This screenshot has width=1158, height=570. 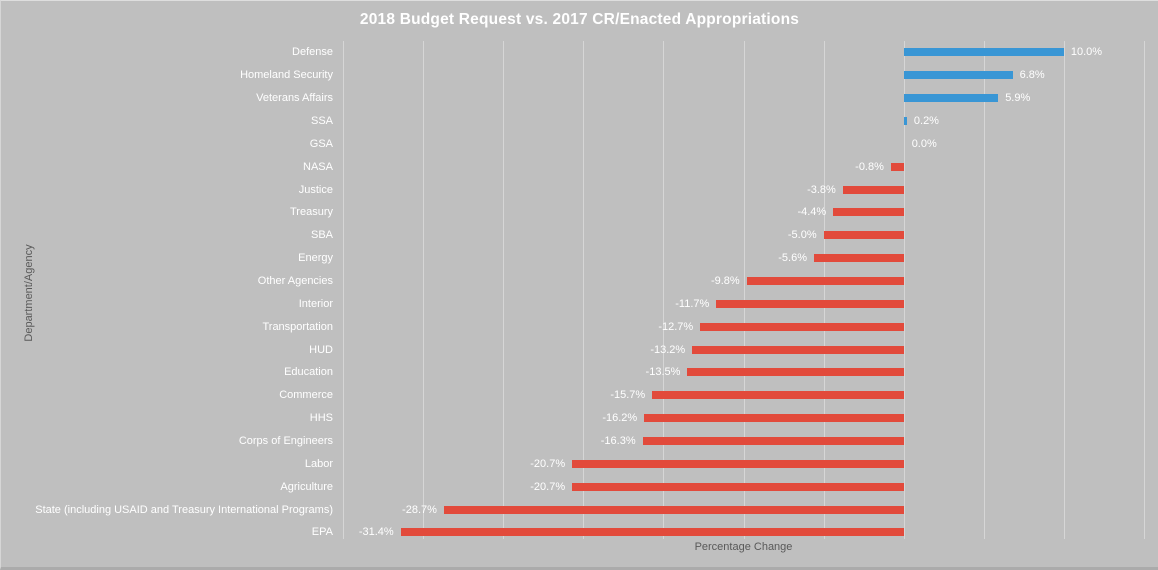 I want to click on bar-row: HUD -13.2%, so click(x=726, y=349).